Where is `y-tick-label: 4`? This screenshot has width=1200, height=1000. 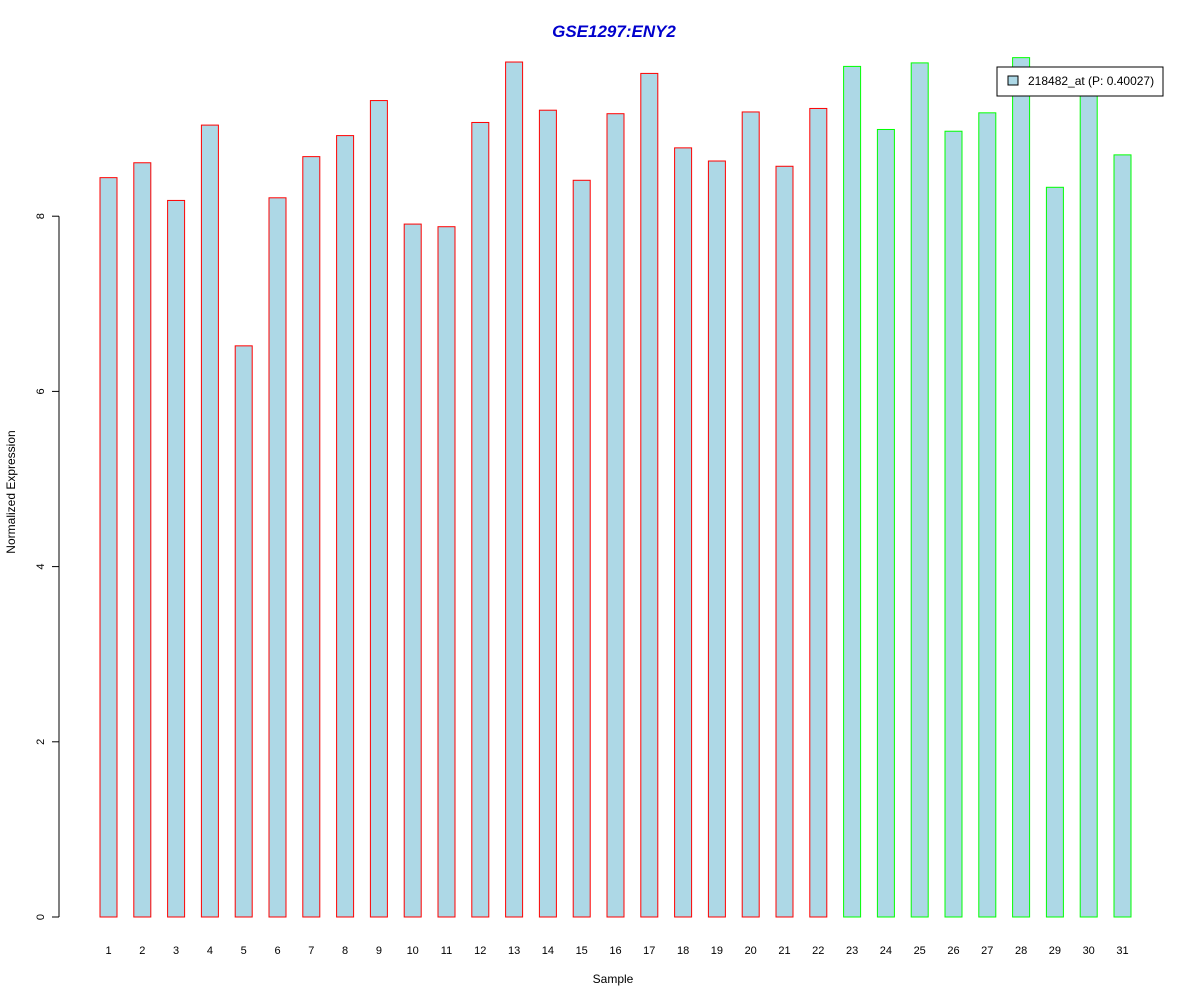 y-tick-label: 4 is located at coordinates (41, 567).